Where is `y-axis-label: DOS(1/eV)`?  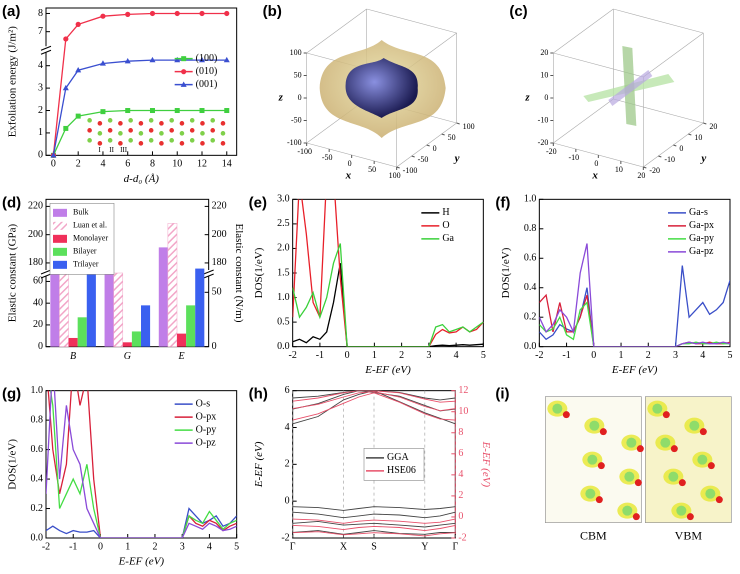
y-axis-label: DOS(1/eV) is located at coordinates (259, 272).